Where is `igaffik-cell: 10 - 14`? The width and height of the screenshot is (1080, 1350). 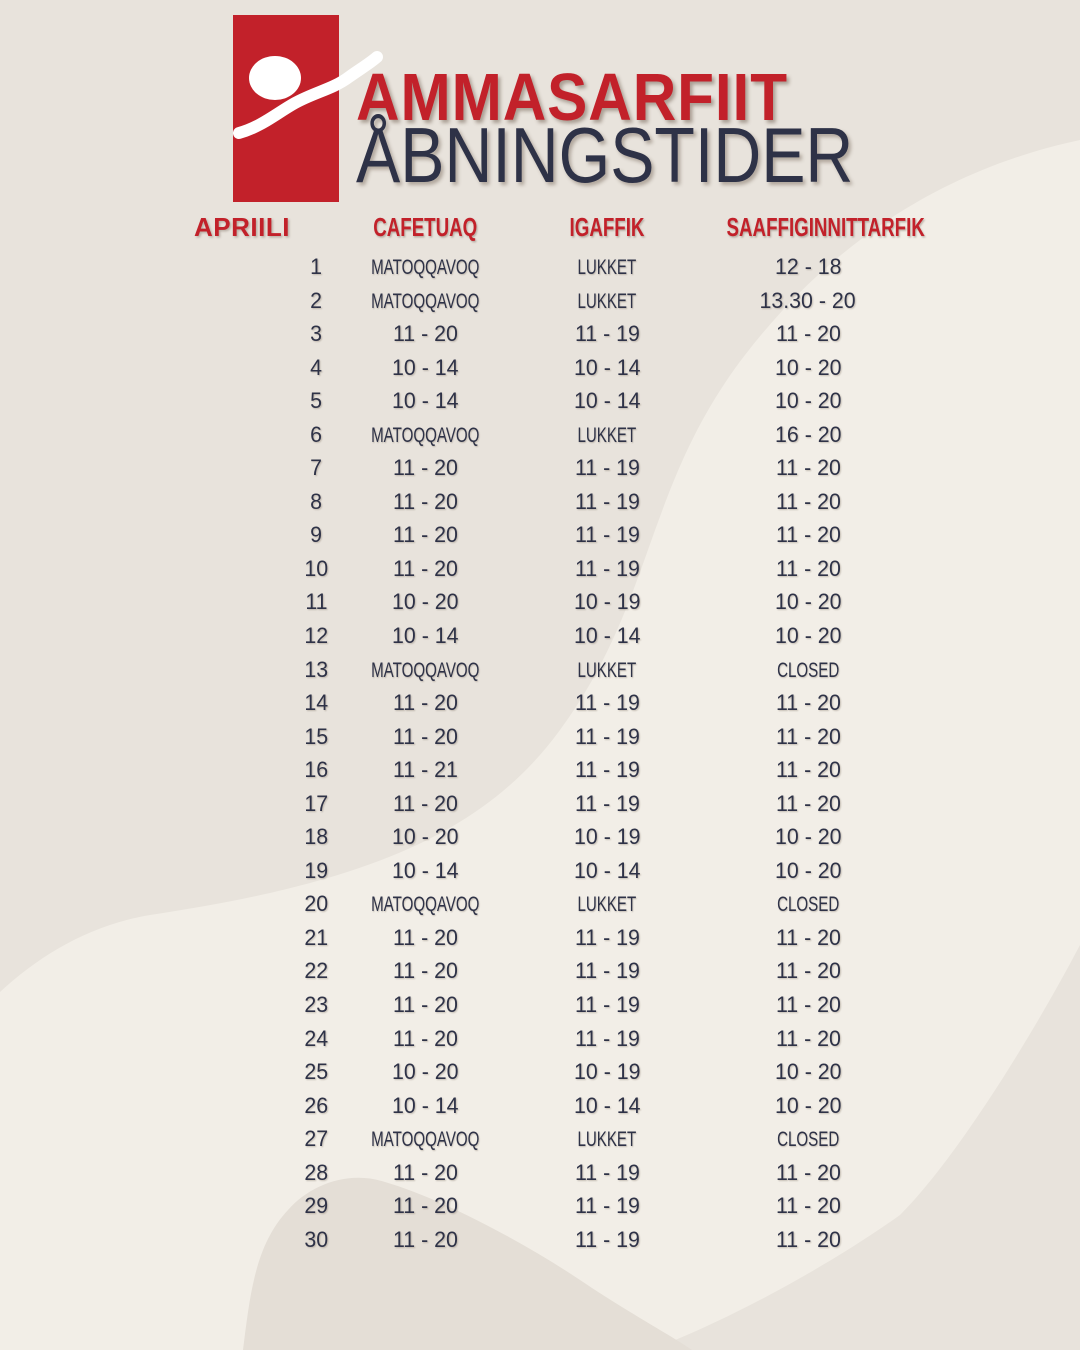
igaffik-cell: 10 - 14 is located at coordinates (607, 1105).